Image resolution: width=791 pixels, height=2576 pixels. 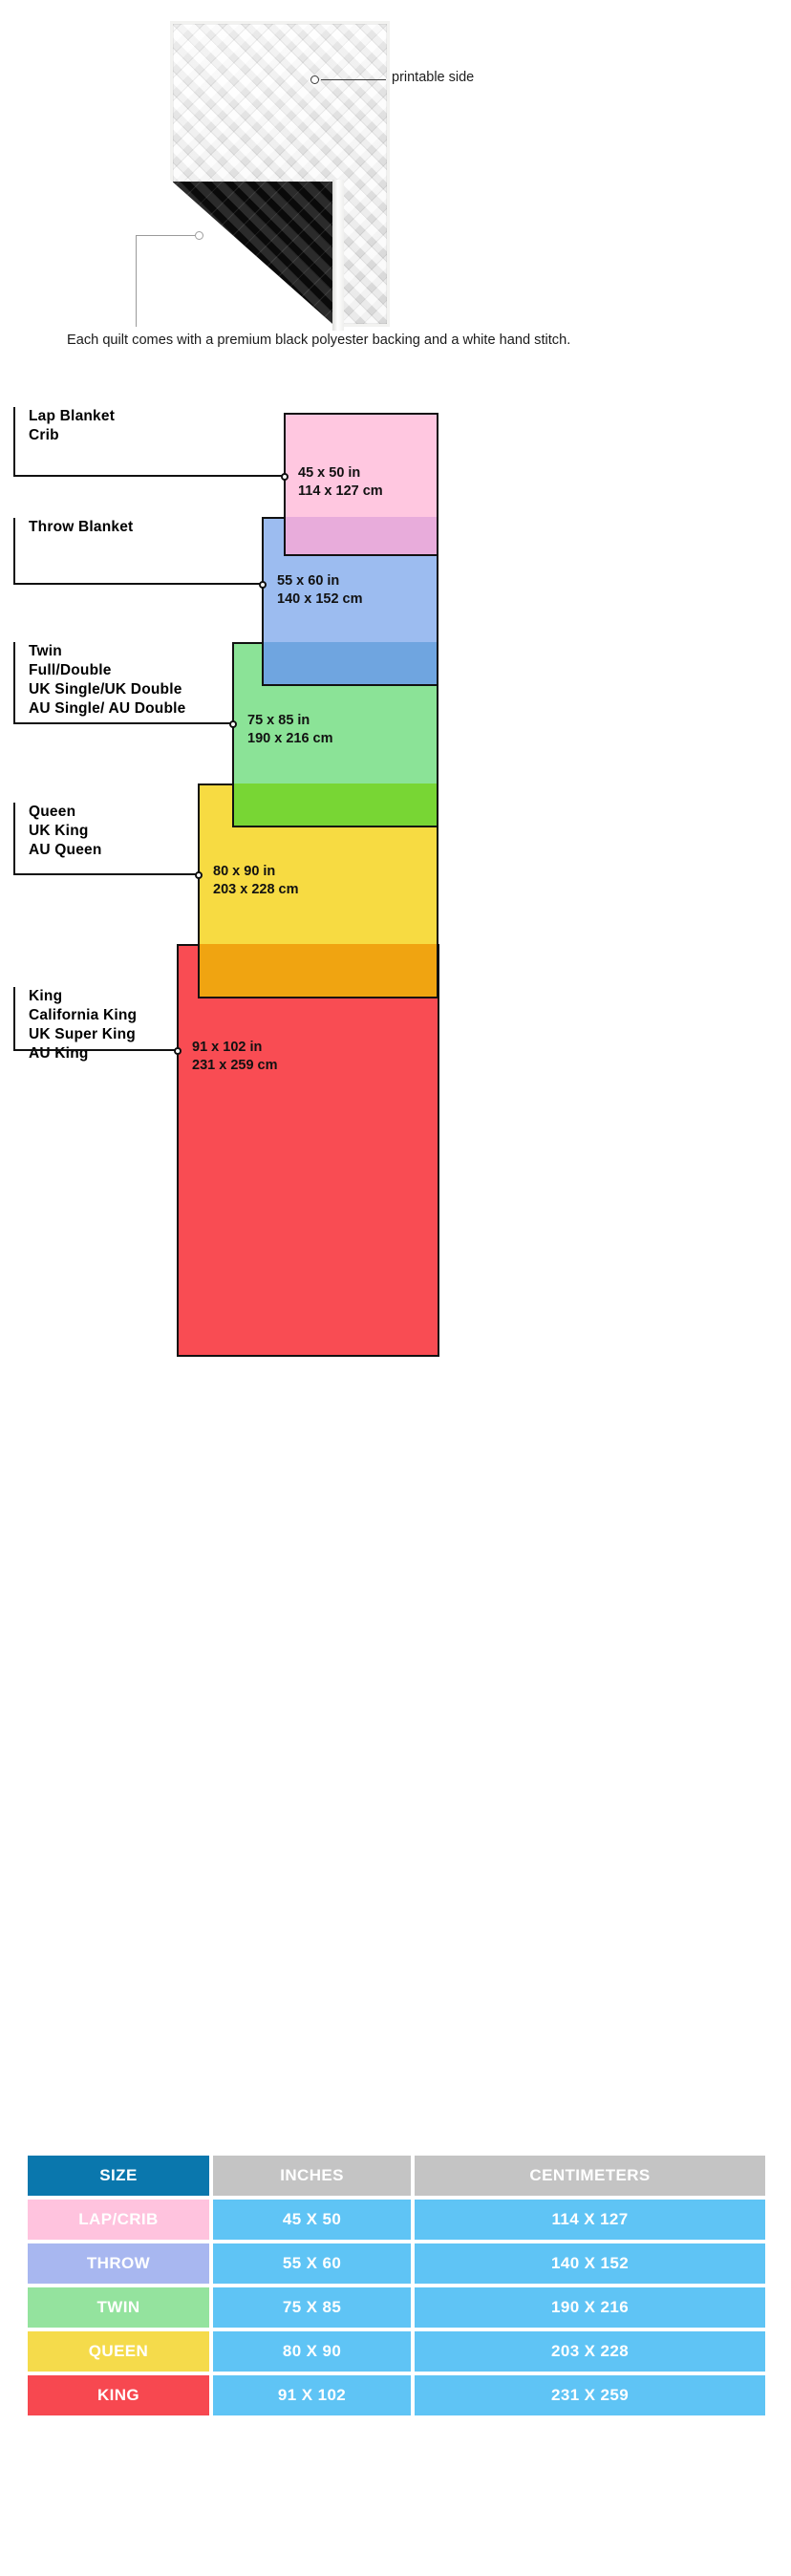 I want to click on table-cell-inches: 91 X 102, so click(x=312, y=2395).